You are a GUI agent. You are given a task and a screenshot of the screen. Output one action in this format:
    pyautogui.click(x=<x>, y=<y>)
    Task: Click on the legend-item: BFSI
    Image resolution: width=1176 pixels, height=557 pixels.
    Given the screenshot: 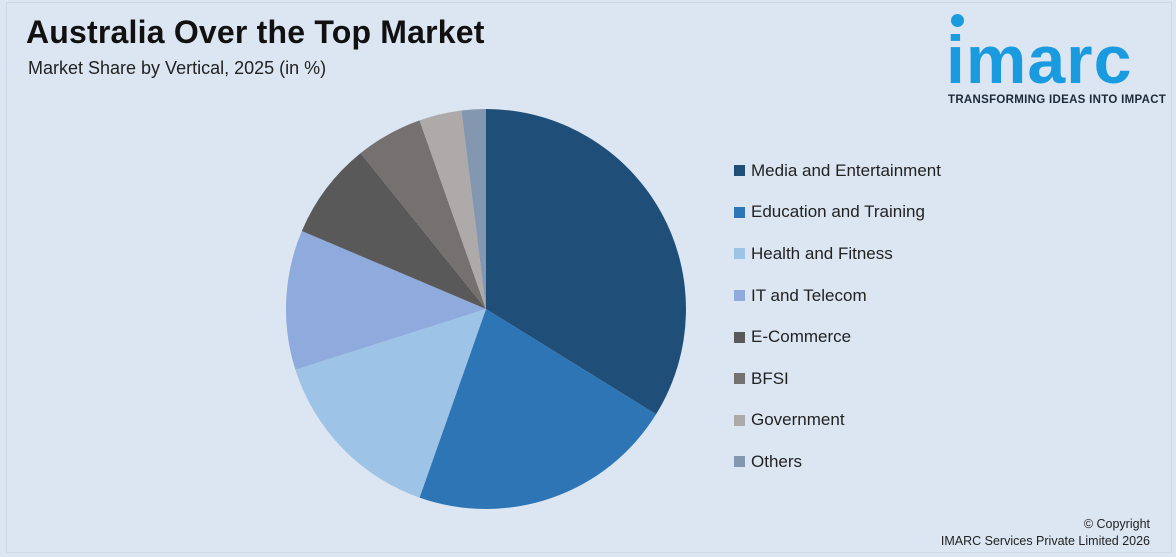 What is the action you would take?
    pyautogui.click(x=837, y=379)
    